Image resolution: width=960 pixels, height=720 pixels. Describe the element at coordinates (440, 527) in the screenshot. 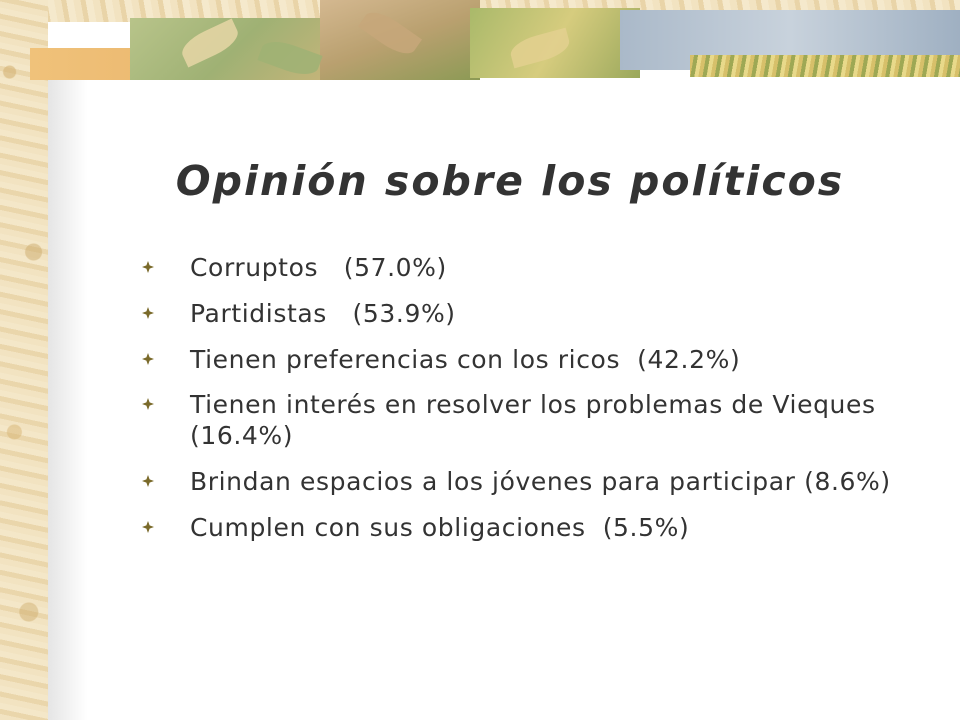

I see `list-item-text: Cumplen con sus obligaciones (5.5%)` at that location.